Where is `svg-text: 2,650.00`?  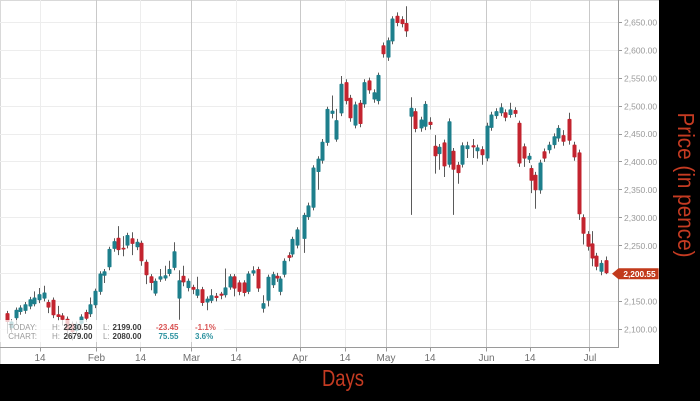 svg-text: 2,650.00 is located at coordinates (640, 23).